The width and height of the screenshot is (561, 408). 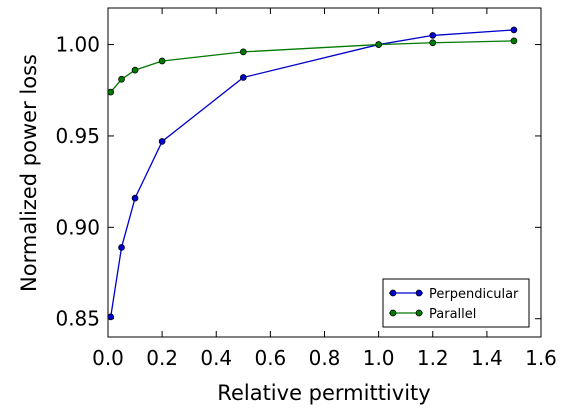 What do you see at coordinates (541, 358) in the screenshot?
I see `x-tick-label: 1.6` at bounding box center [541, 358].